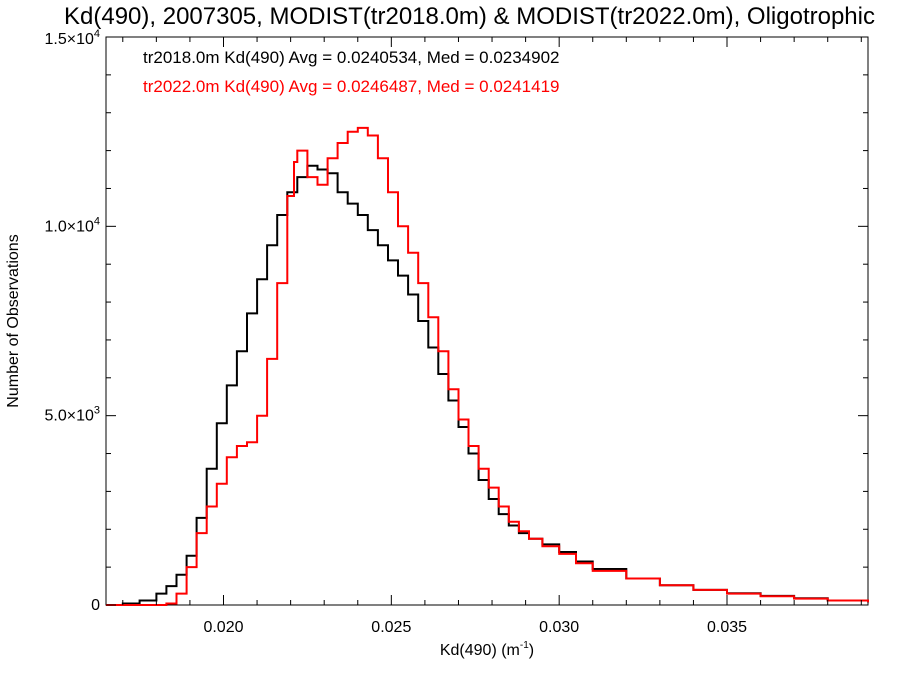 The image size is (900, 675). Describe the element at coordinates (13, 320) in the screenshot. I see `y-axis-label: Number of Observations` at that location.